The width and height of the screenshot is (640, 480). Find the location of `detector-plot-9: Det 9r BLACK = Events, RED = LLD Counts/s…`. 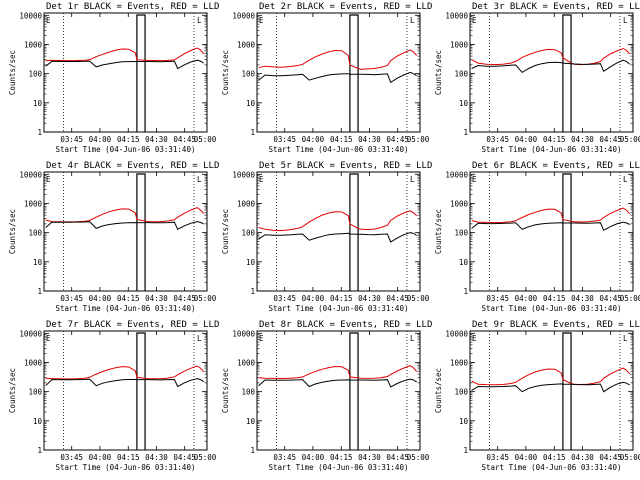

detector-plot-9: Det 9r BLACK = Events, RED = LLD Counts/s… is located at coordinates (537, 396).